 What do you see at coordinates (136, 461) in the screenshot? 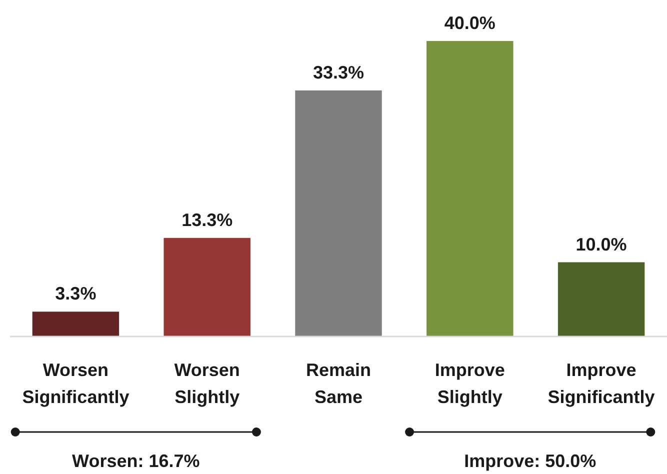
I see `text: Worsen: 16.7%` at bounding box center [136, 461].